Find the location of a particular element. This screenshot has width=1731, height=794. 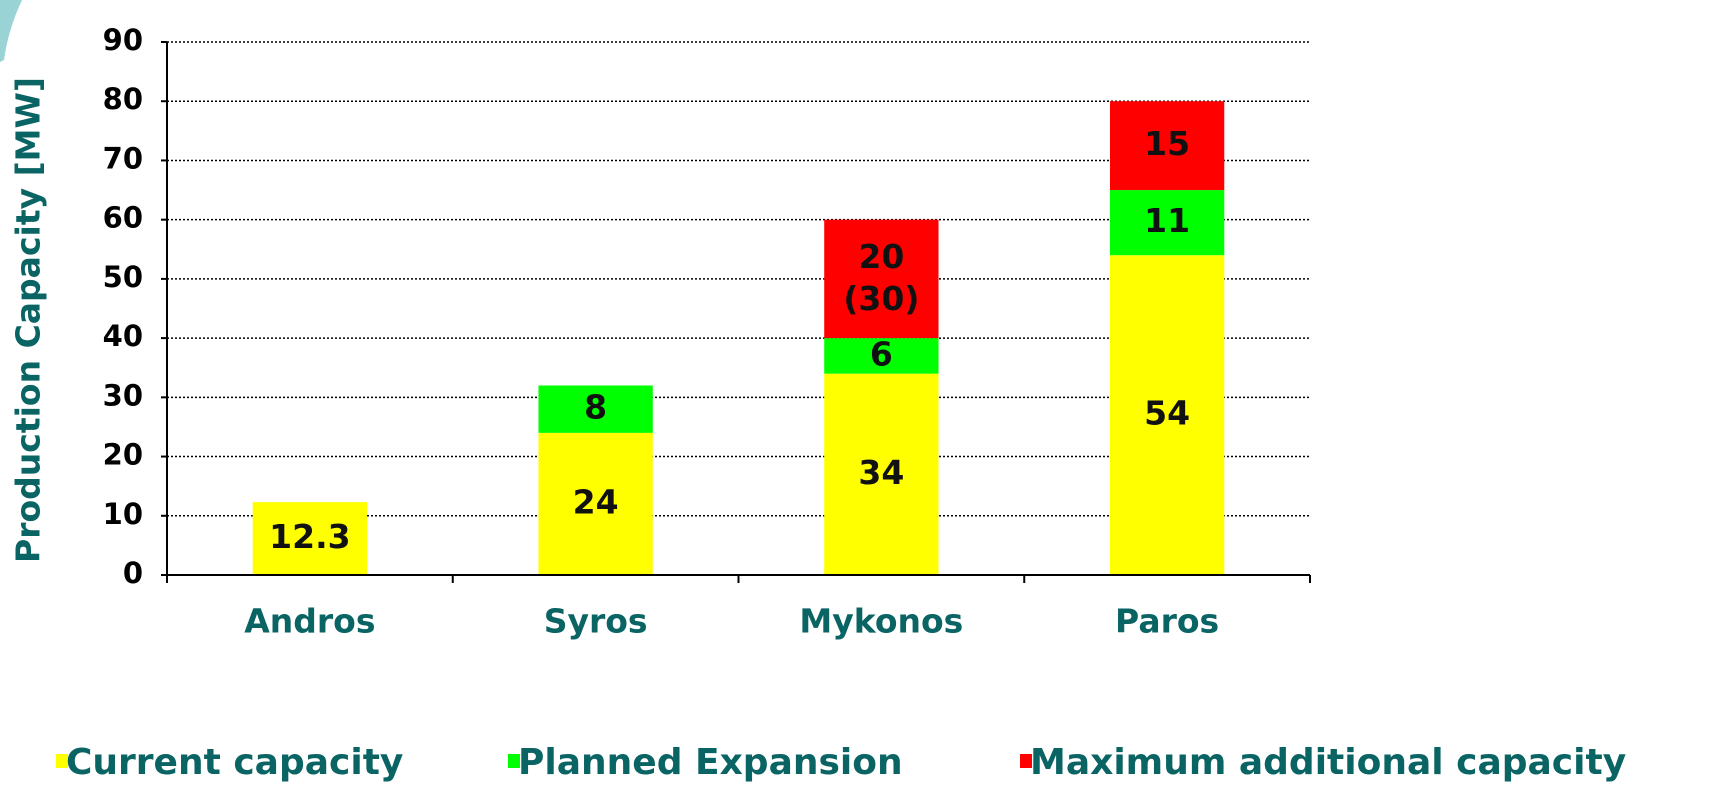

data-label: 8 is located at coordinates (595, 407).